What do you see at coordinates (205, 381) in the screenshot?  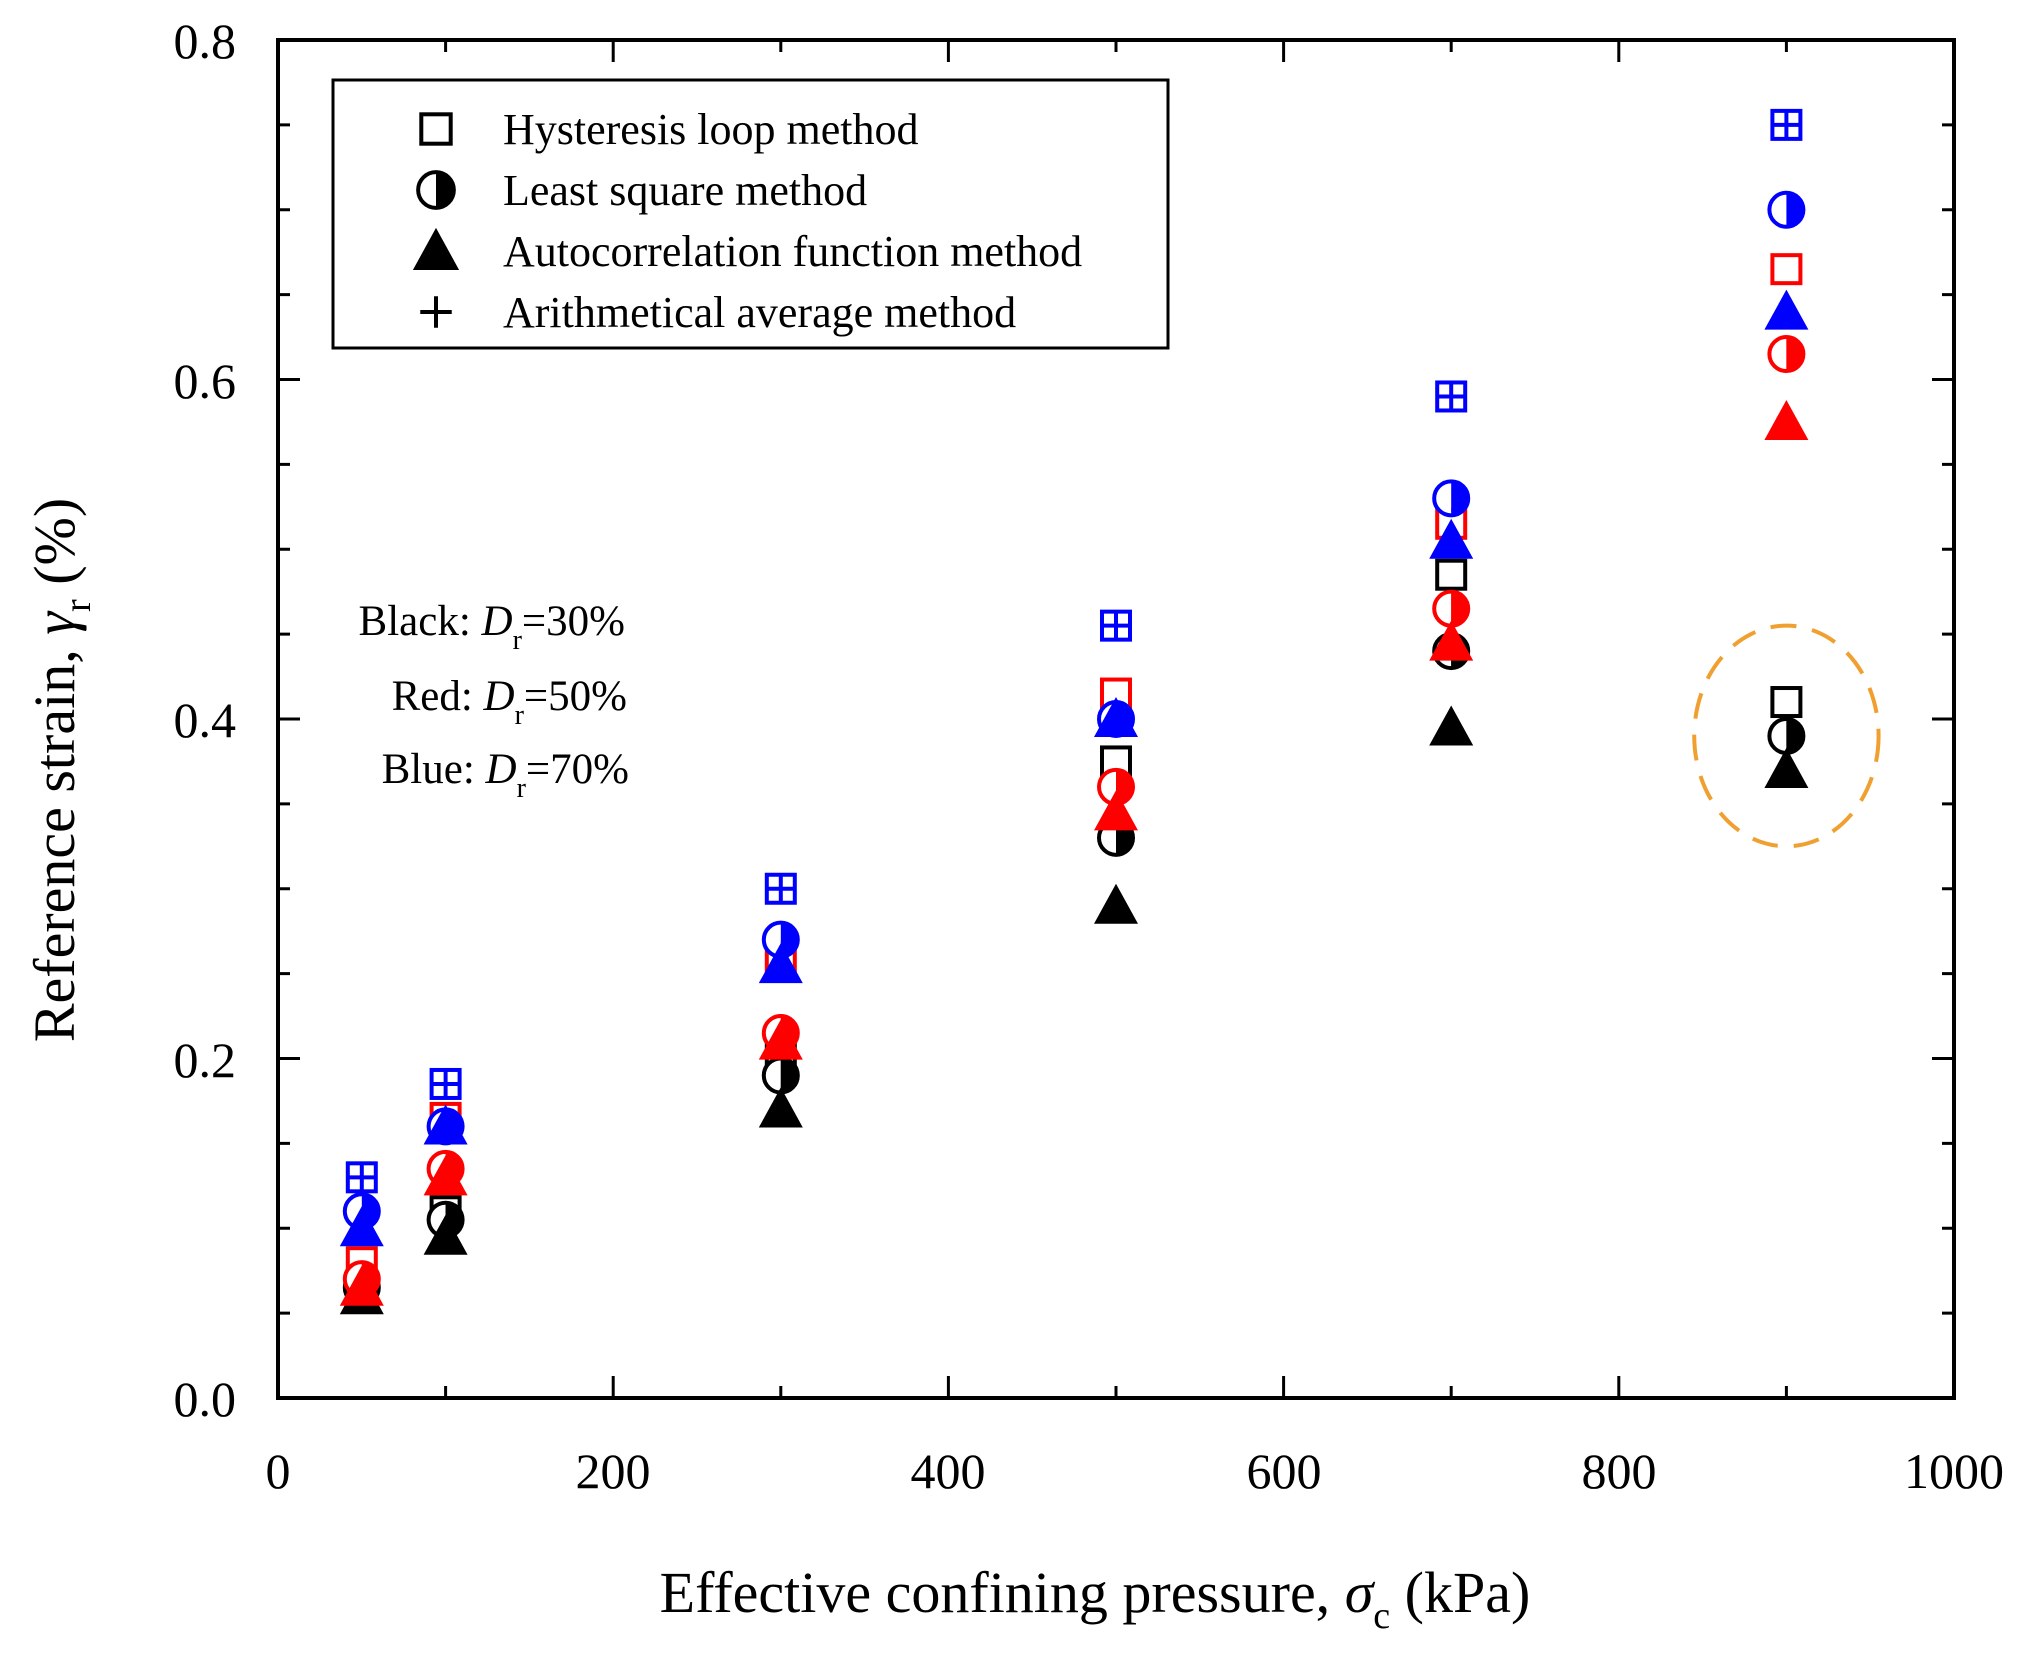 I see `y-tick-label: 0.6` at bounding box center [205, 381].